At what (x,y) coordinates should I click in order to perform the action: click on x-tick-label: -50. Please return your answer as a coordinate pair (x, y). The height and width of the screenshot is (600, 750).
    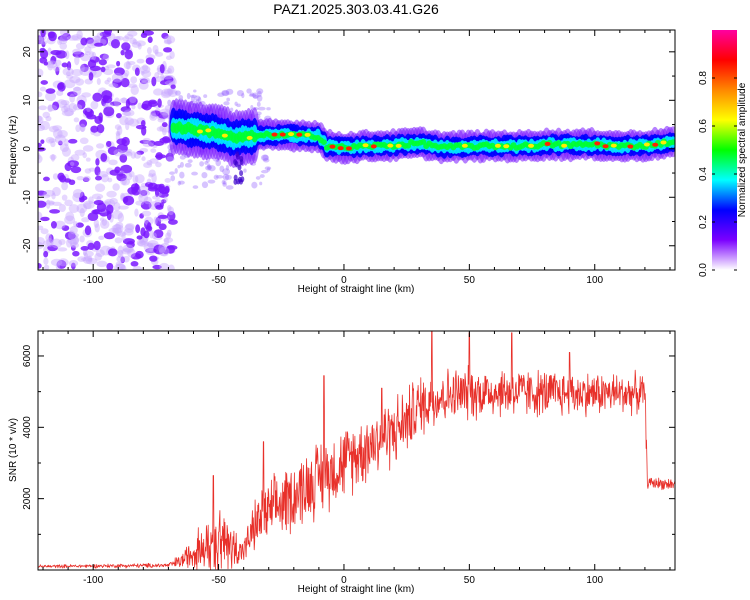
    Looking at the image, I should click on (218, 580).